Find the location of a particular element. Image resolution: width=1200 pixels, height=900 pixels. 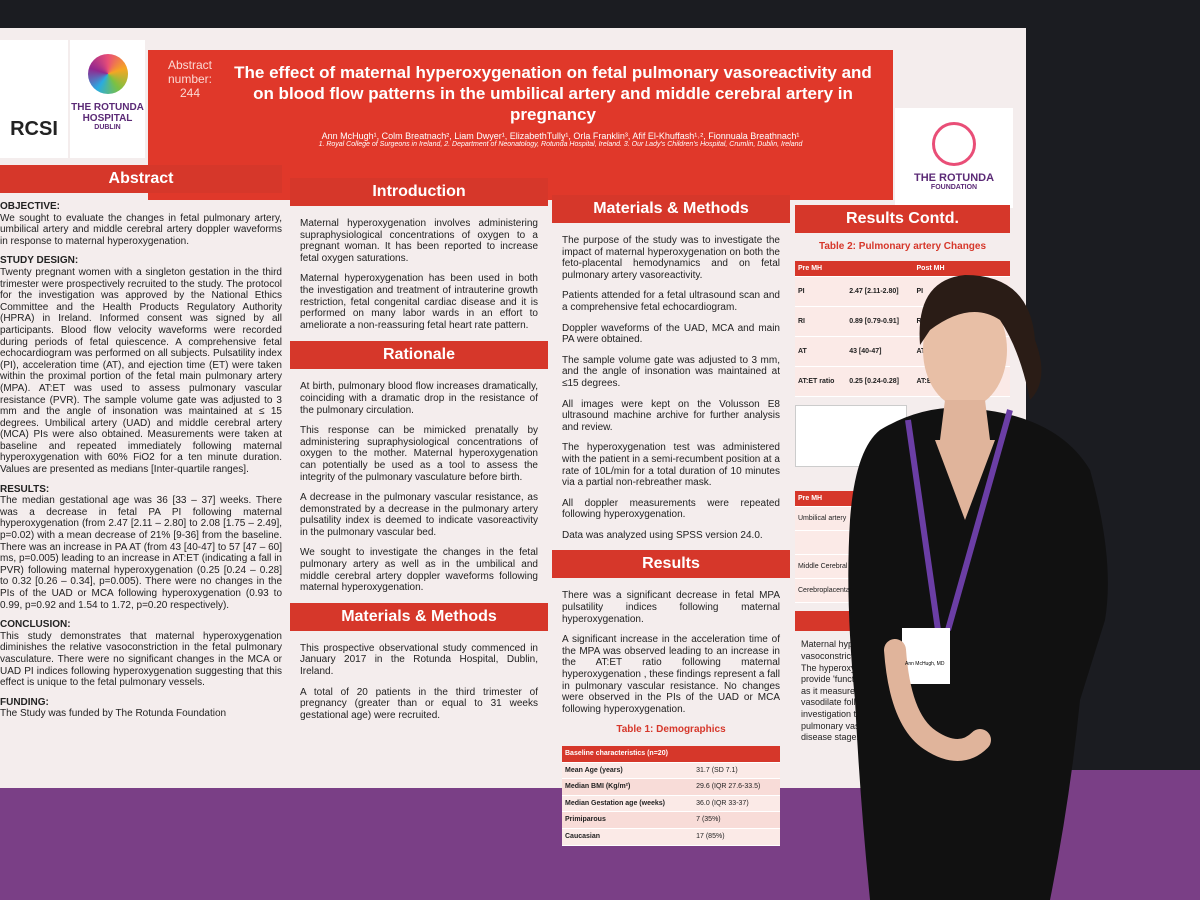

line: investigation to e is located at coordinates (835, 713).